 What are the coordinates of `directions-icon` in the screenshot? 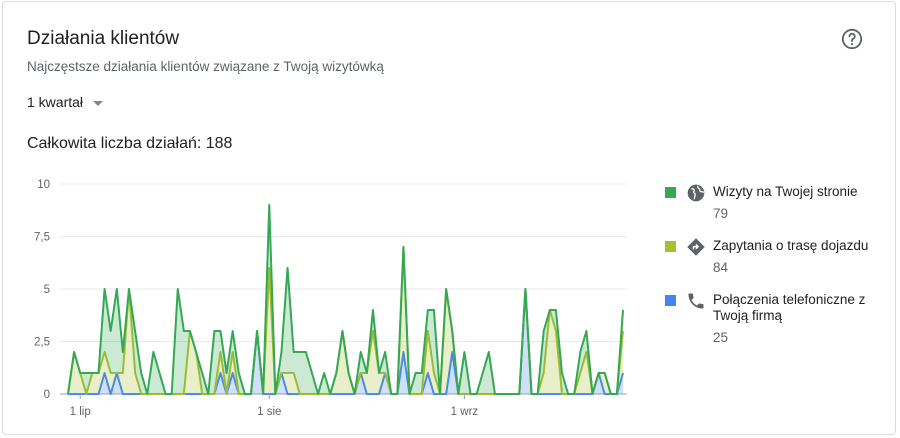 It's located at (696, 247).